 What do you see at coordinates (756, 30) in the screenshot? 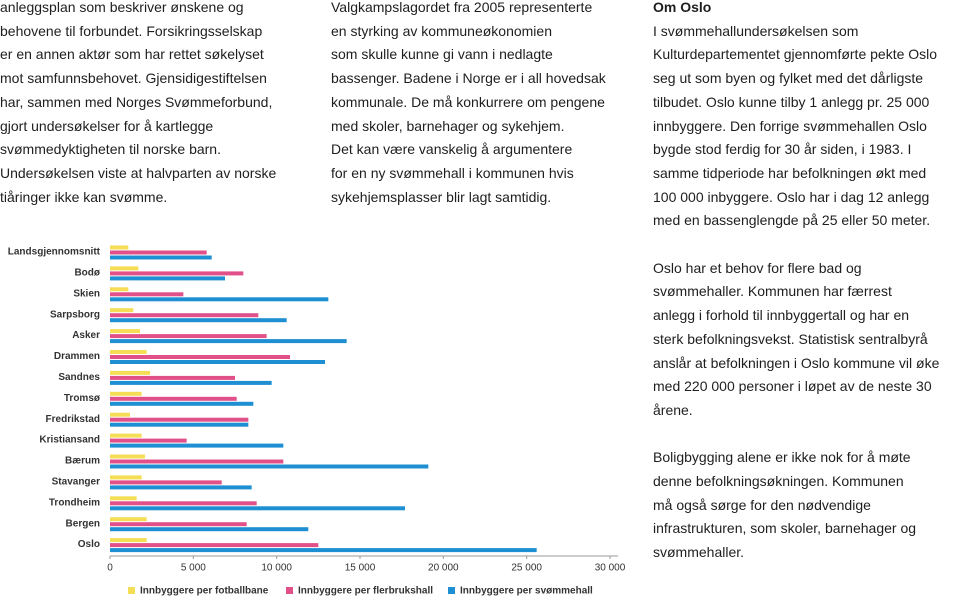
I see `text-line: I svømmehallundersøkelsen som` at bounding box center [756, 30].